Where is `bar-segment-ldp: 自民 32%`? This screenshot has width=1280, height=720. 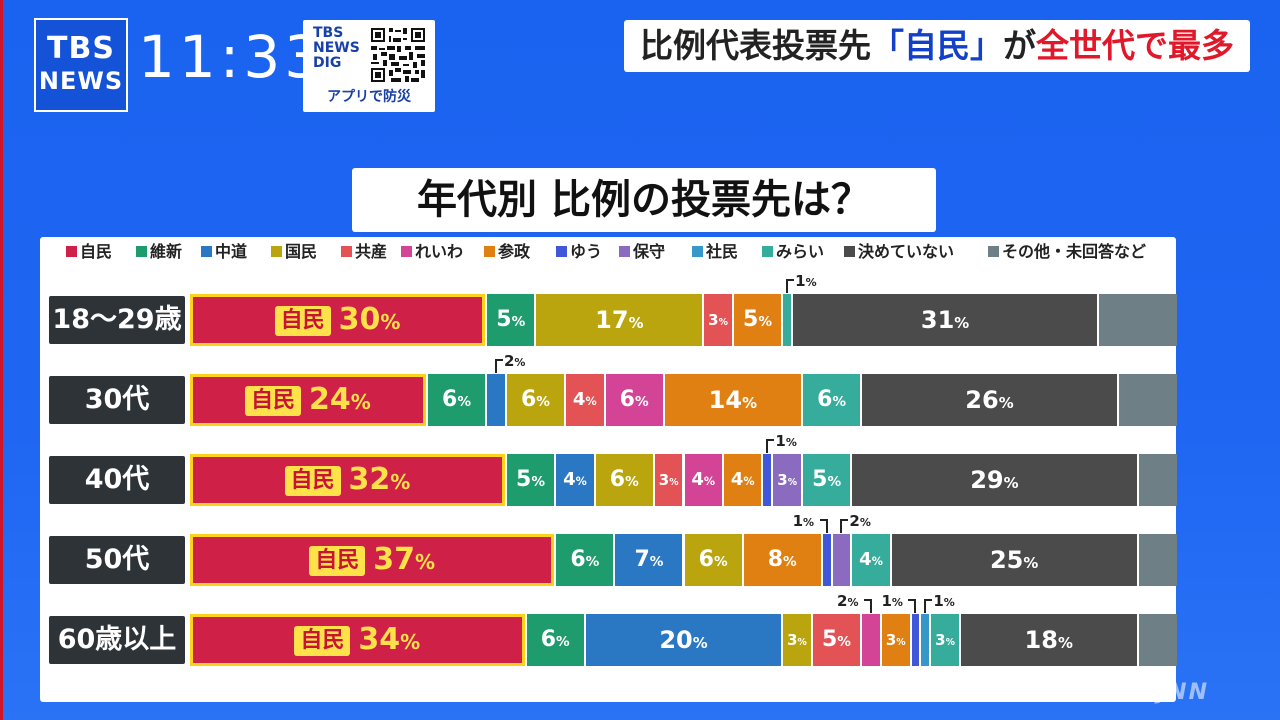
bar-segment-ldp: 自民 32% is located at coordinates (347, 480).